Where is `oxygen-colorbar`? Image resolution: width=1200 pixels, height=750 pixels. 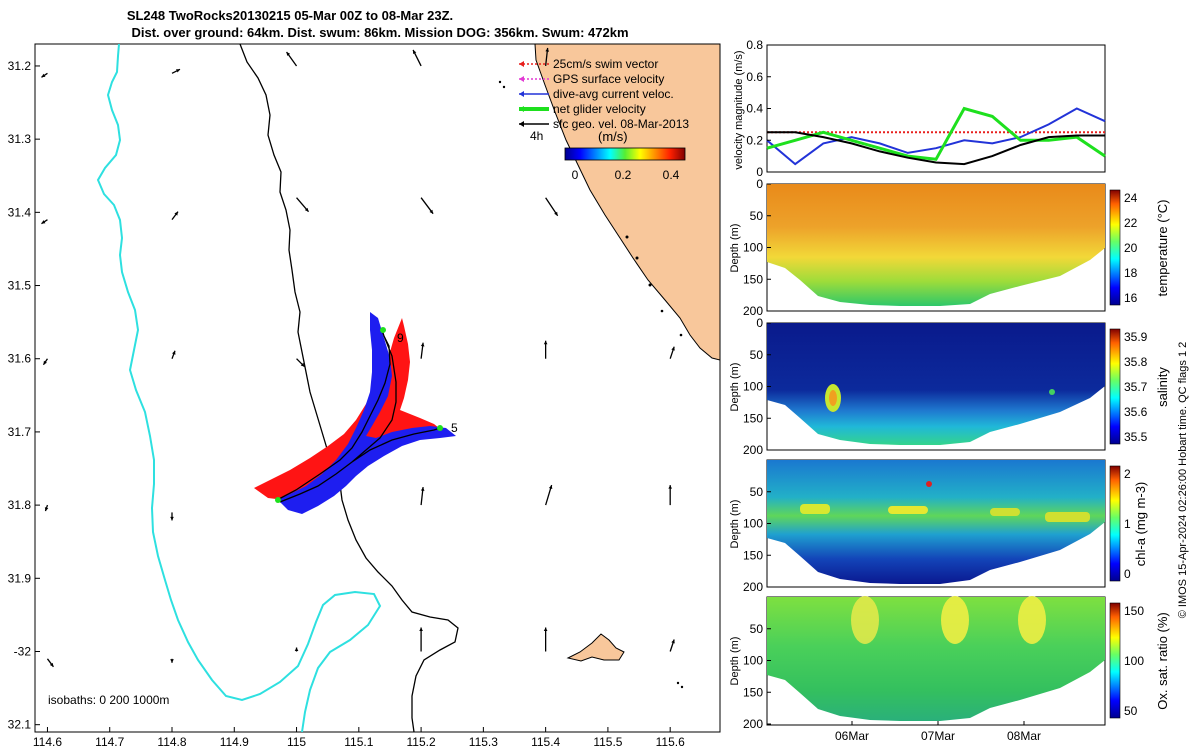
oxygen-colorbar is located at coordinates (1115, 660).